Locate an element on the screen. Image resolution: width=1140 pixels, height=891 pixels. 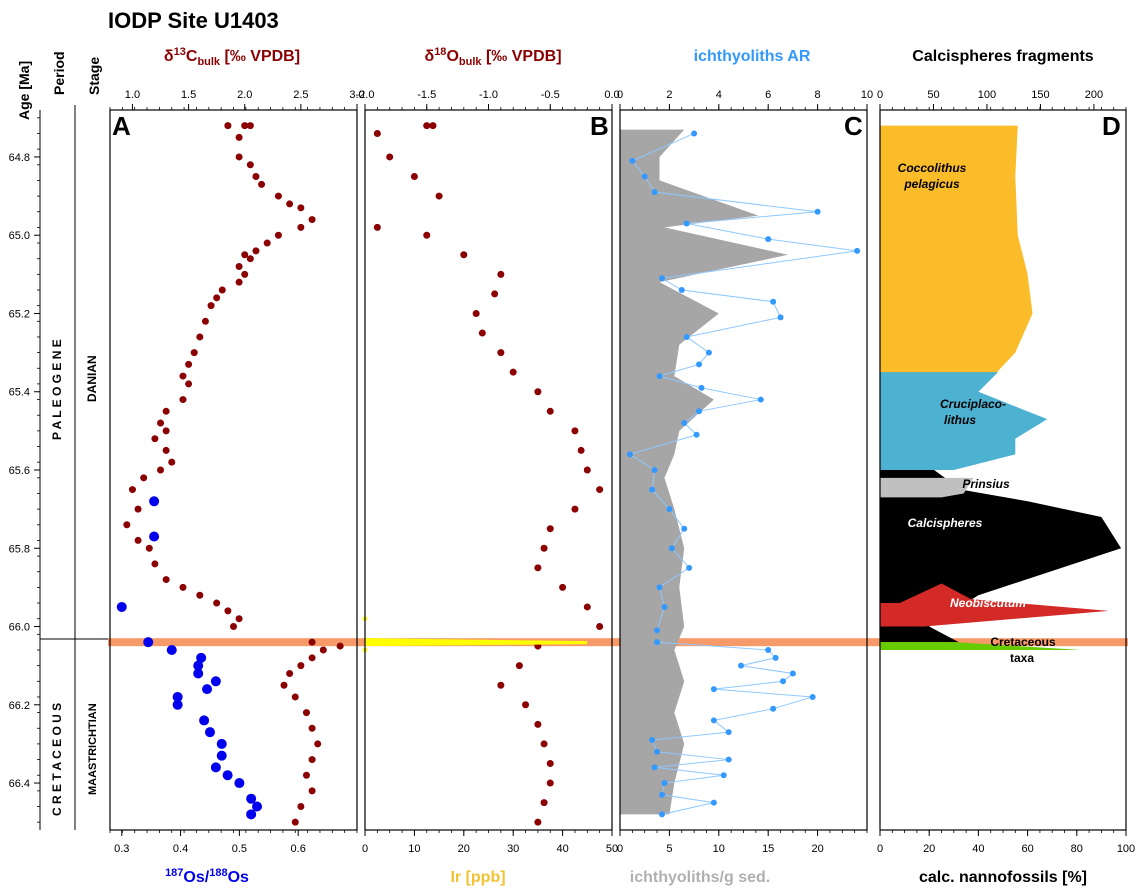
panel-a-top-tick-label: 1.0 is located at coordinates (132, 95).